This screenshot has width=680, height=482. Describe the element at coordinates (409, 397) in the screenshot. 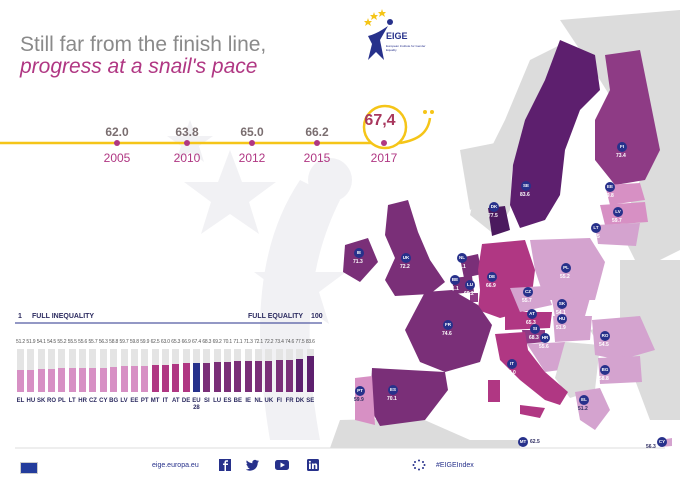

I see `map-es` at that location.